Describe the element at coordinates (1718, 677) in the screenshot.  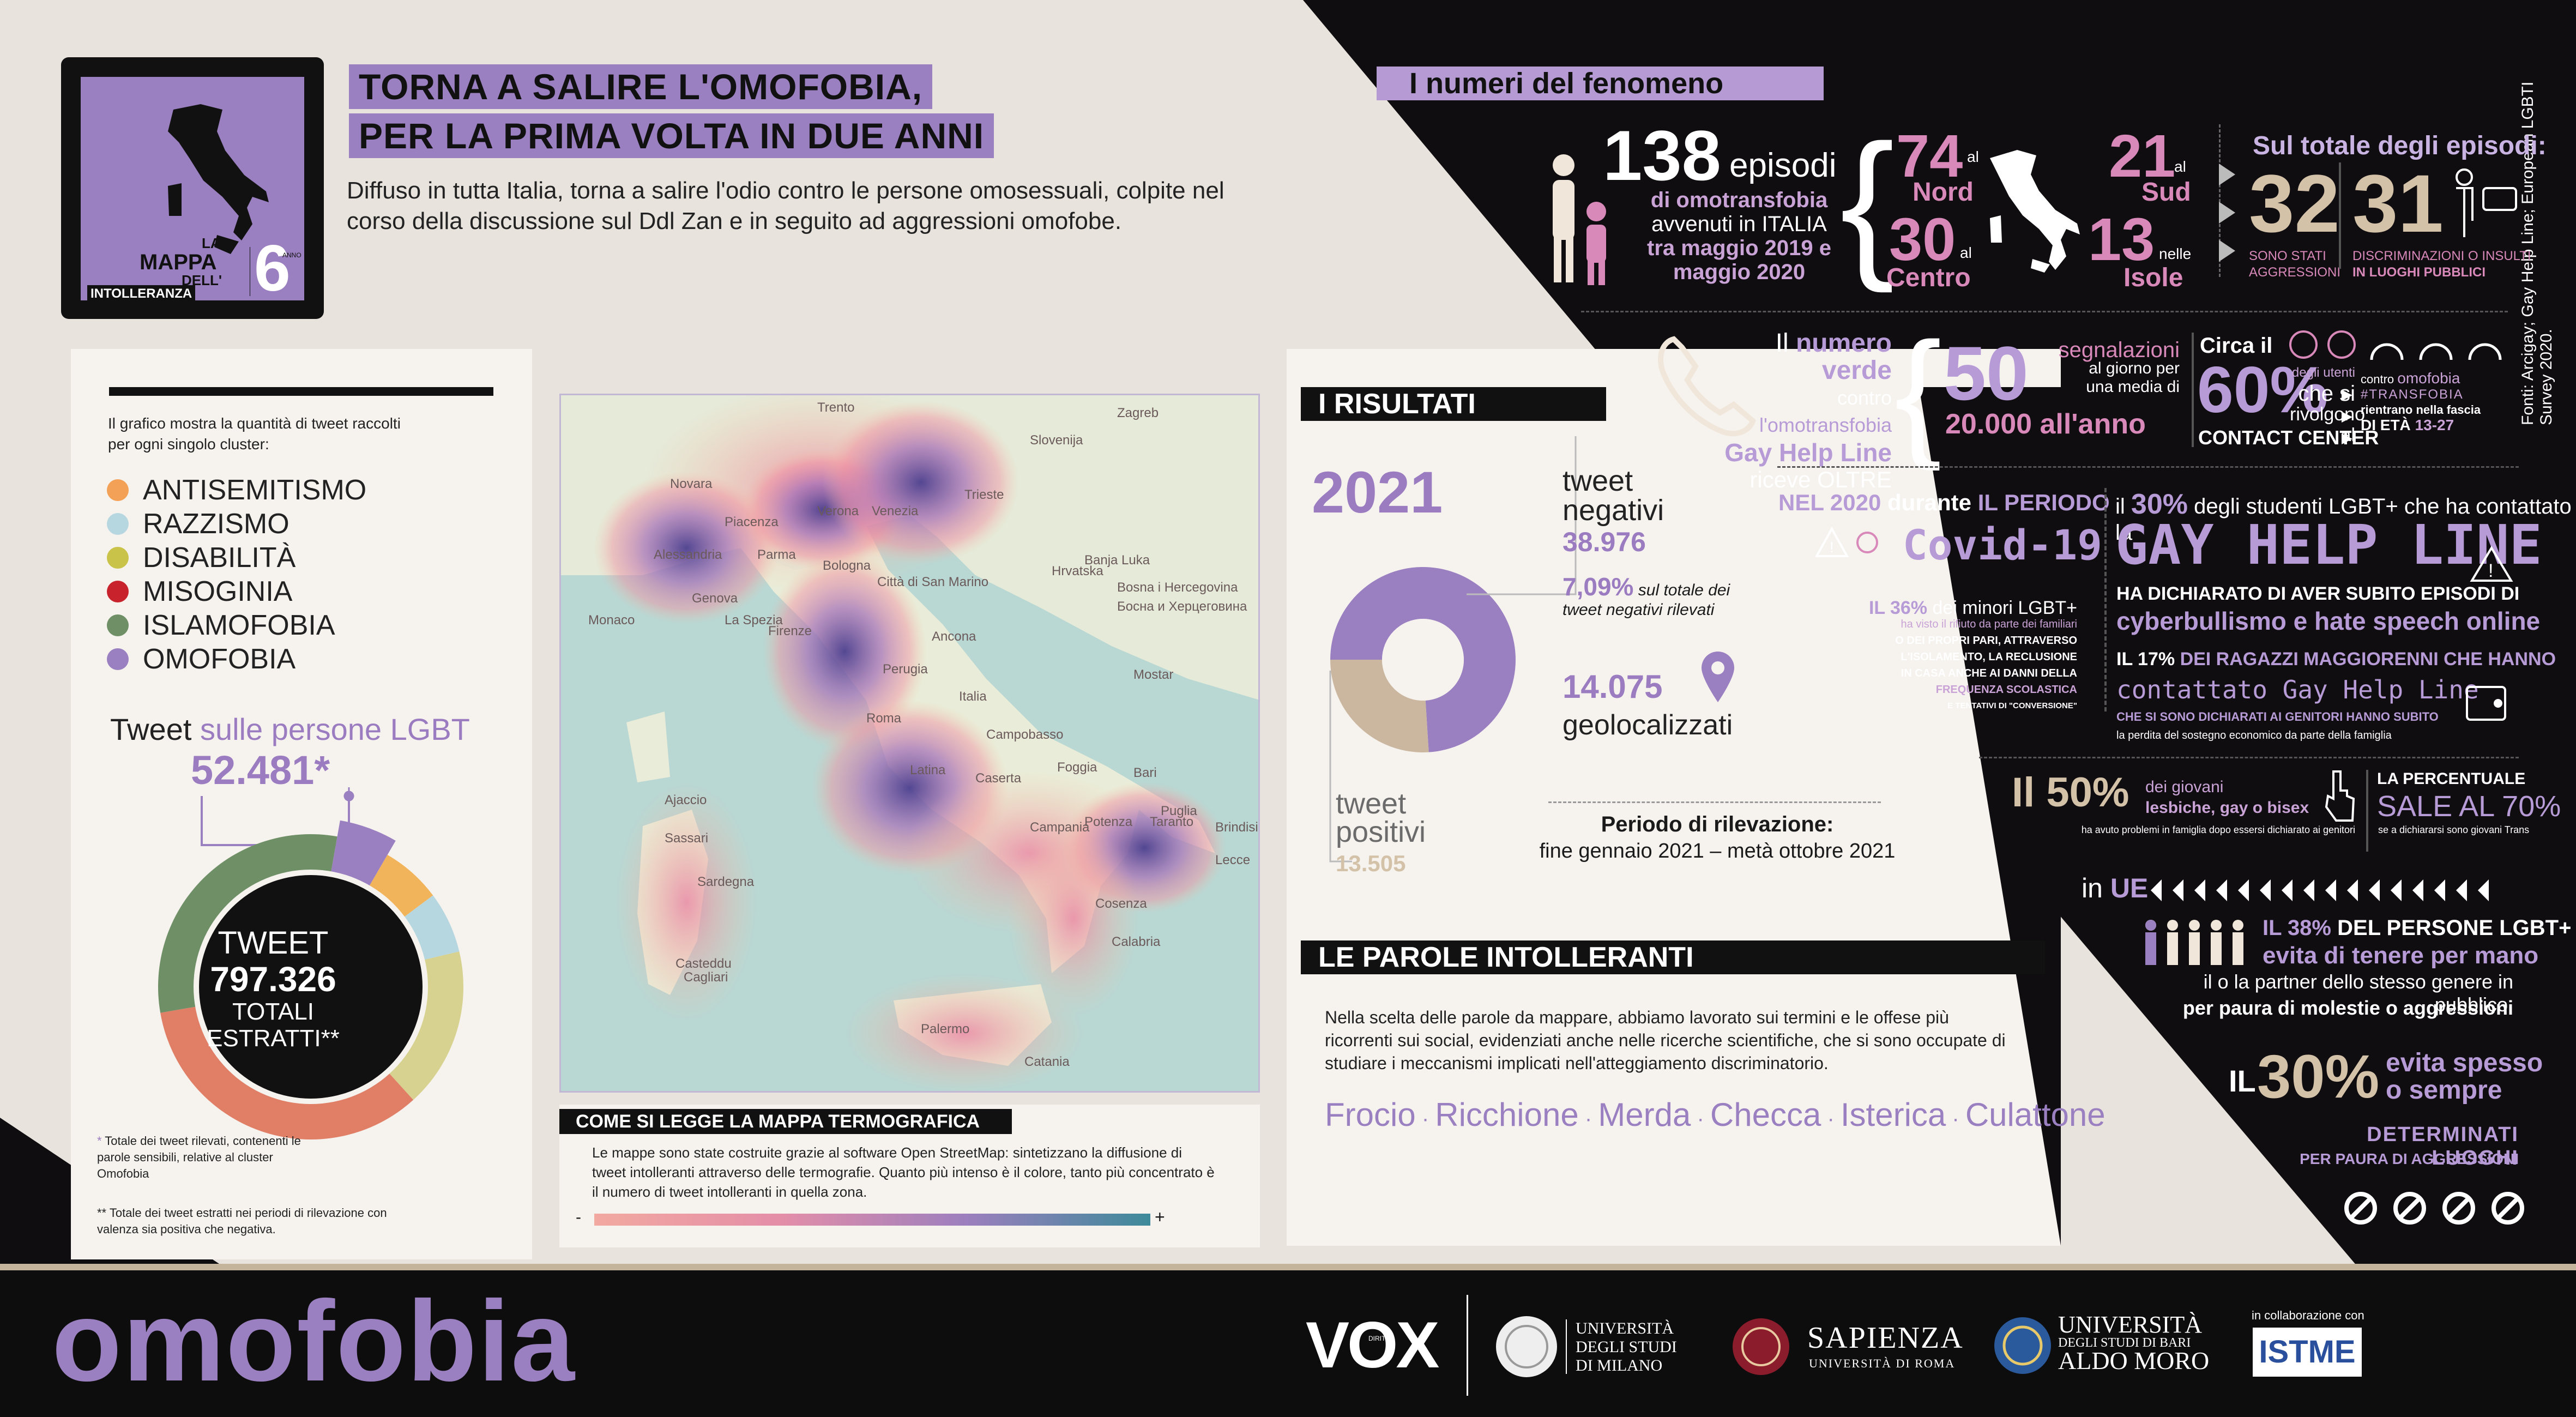
I see `location-pin-icon` at that location.